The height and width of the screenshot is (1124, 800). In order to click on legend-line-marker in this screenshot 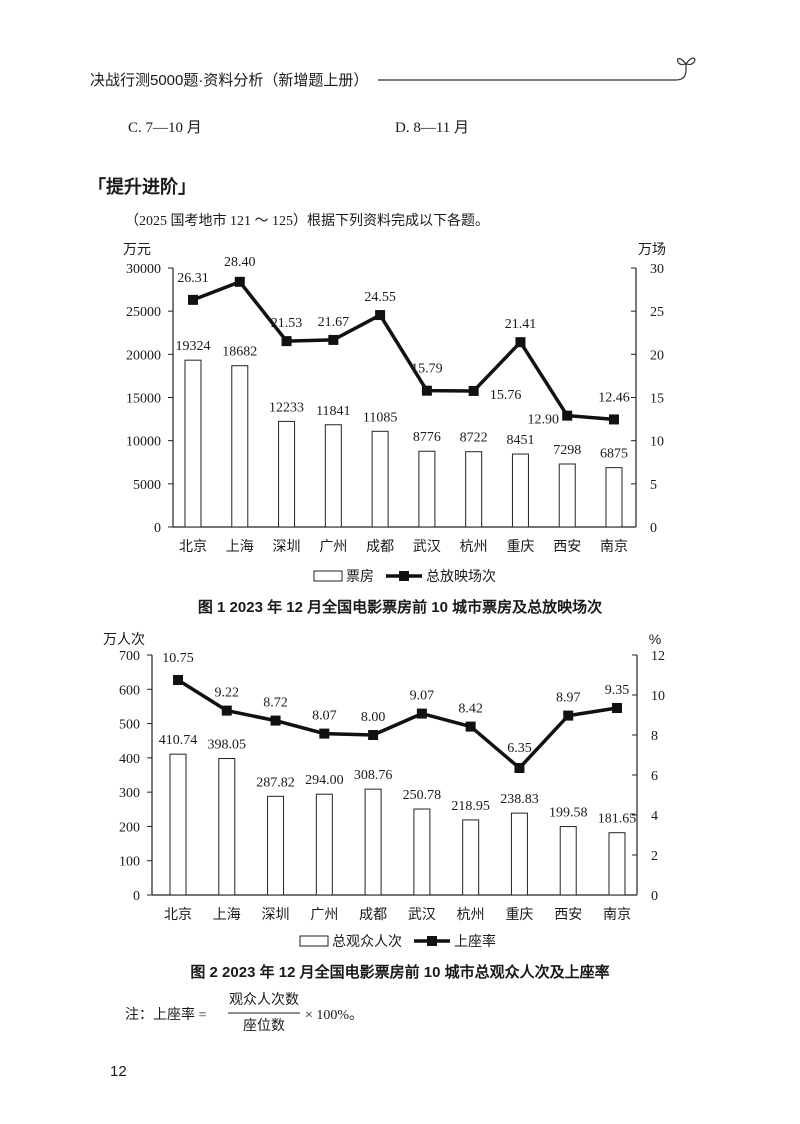, I will do `click(404, 576)`.